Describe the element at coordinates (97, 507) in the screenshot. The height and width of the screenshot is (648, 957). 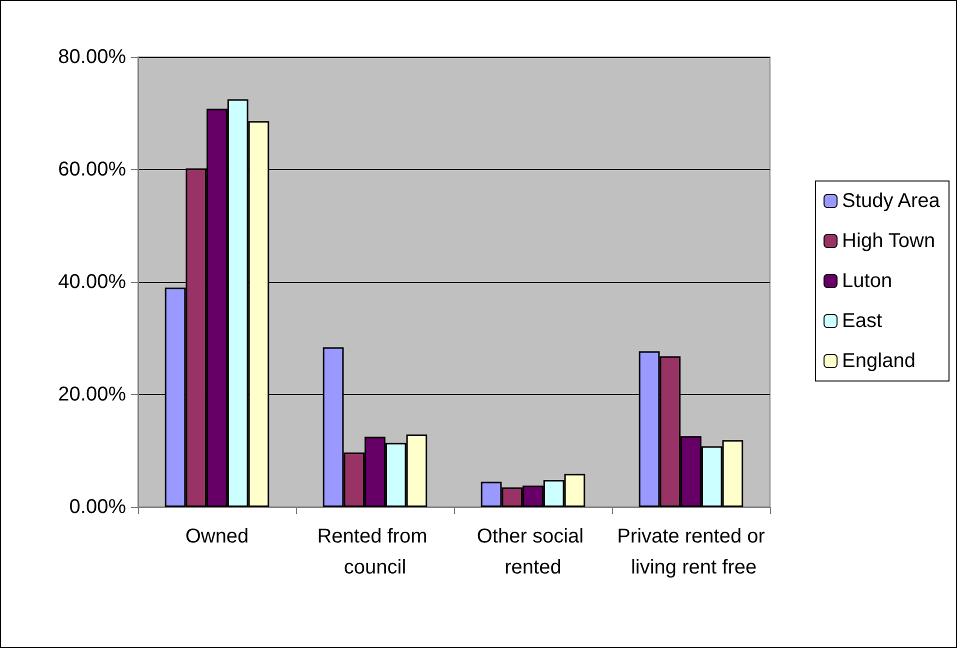
I see `y-tick-label: 0.00%` at that location.